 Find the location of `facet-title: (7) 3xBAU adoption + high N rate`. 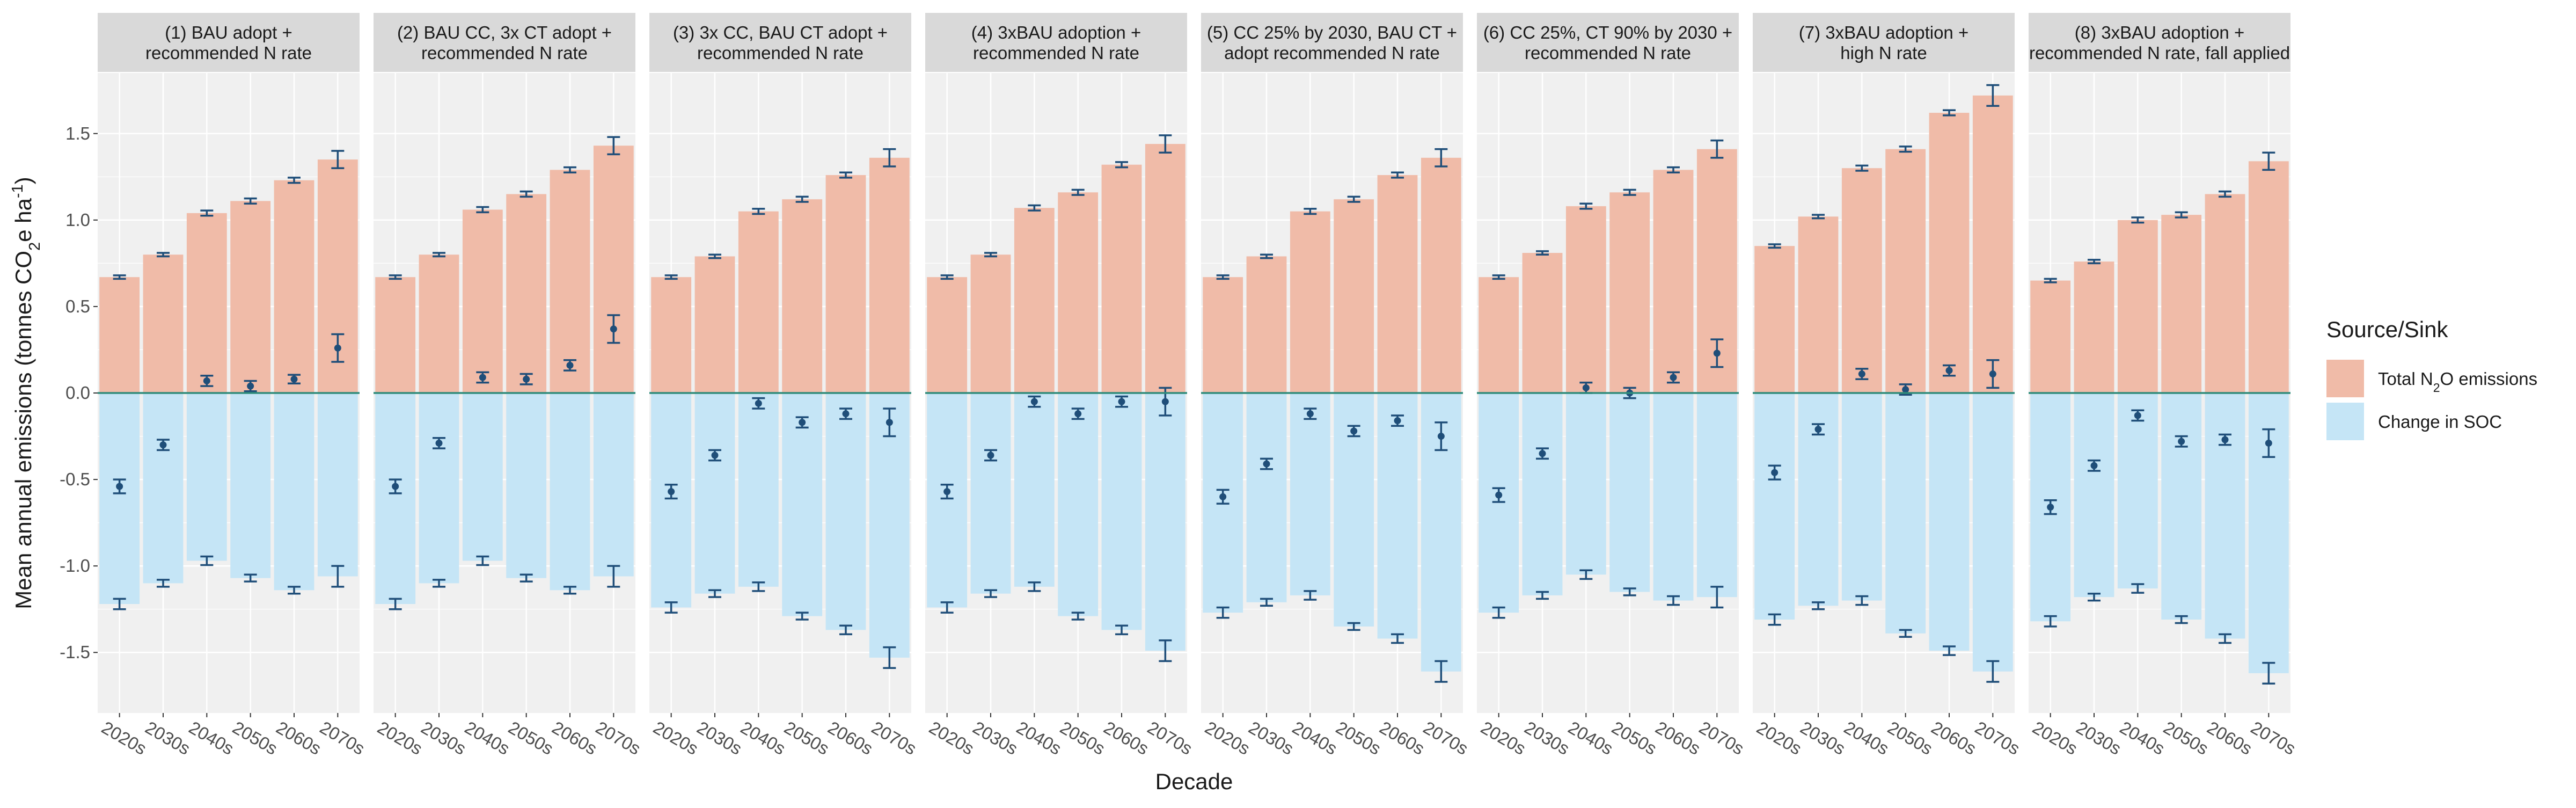

facet-title: (7) 3xBAU adoption + high N rate is located at coordinates (1883, 43).